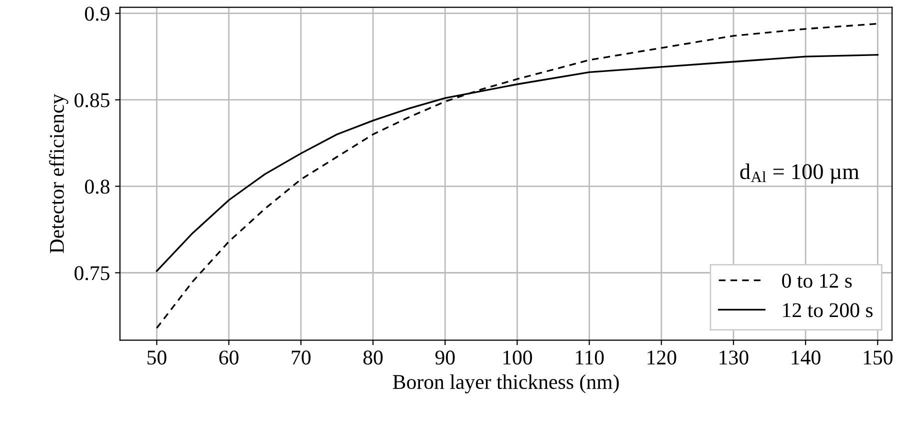 The height and width of the screenshot is (429, 902). I want to click on legend-label: 0 to 12 s, so click(817, 281).